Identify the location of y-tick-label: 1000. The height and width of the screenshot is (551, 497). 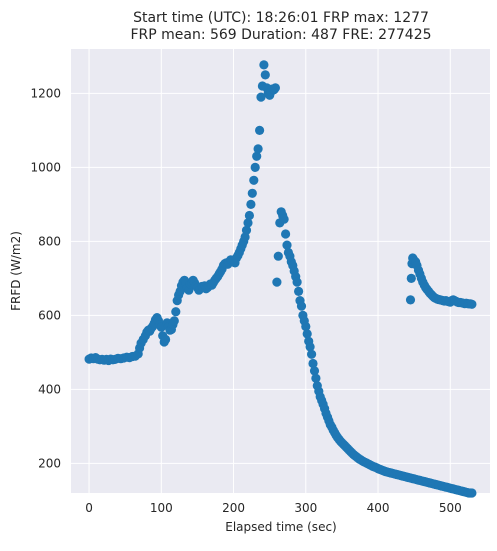
(45, 167).